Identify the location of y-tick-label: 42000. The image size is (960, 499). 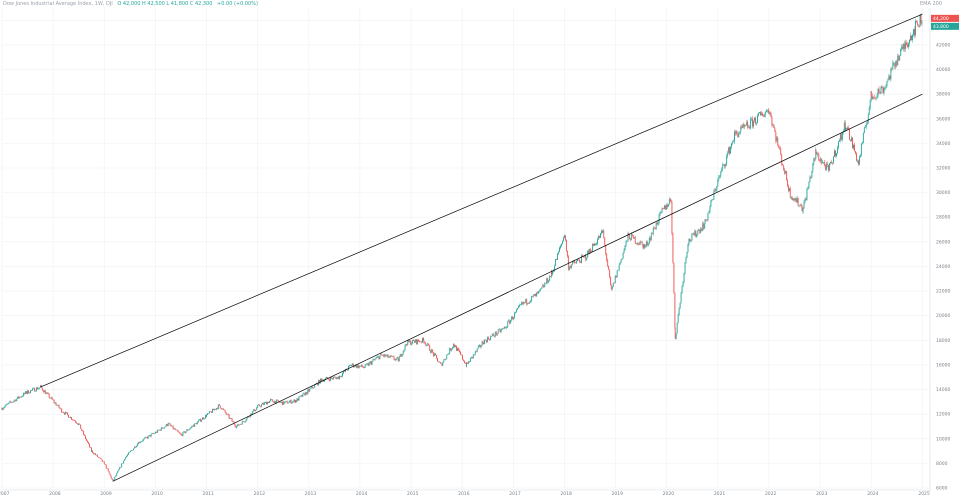
(943, 45).